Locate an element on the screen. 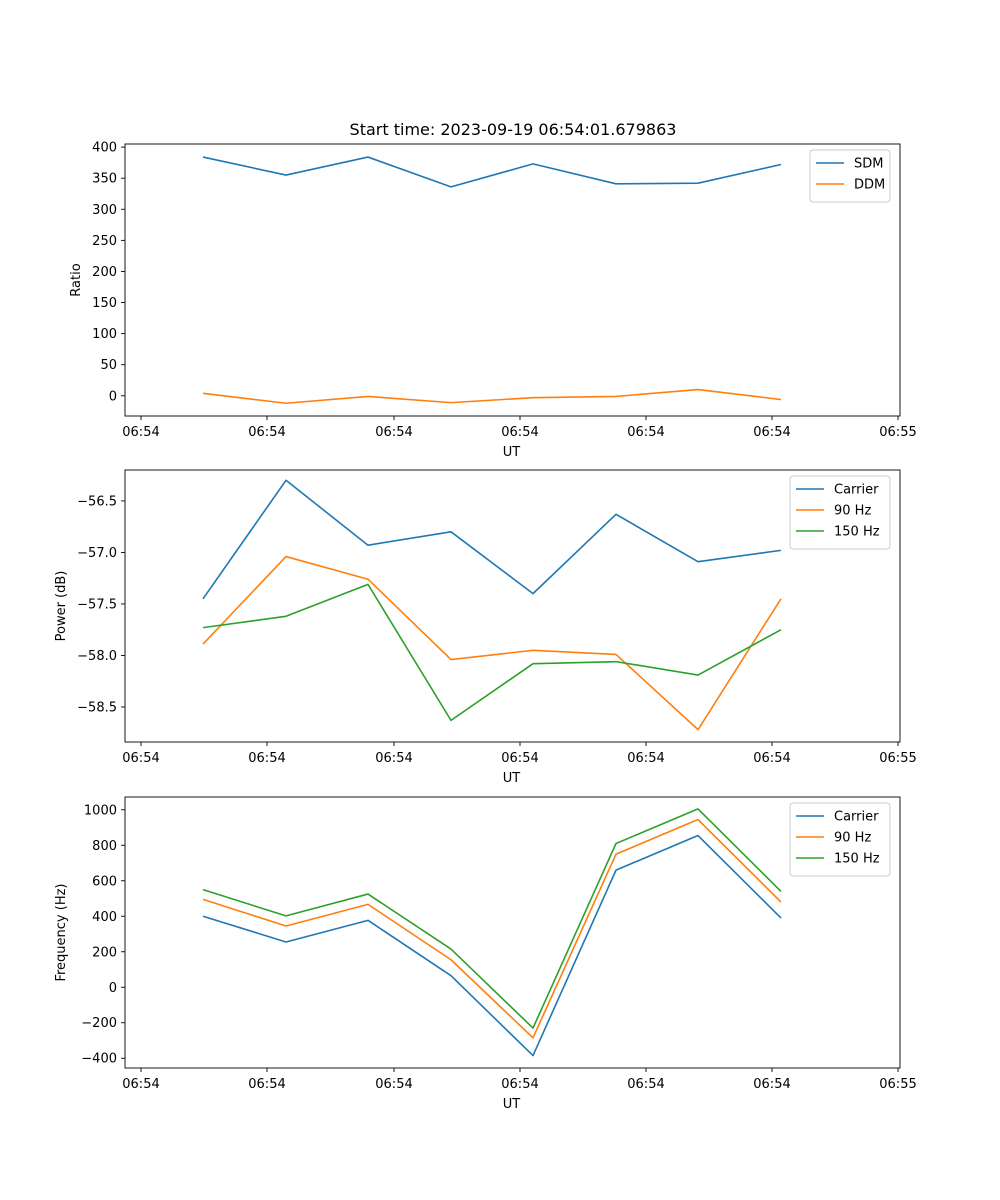  y-tick-label: −56.5 is located at coordinates (97, 501).